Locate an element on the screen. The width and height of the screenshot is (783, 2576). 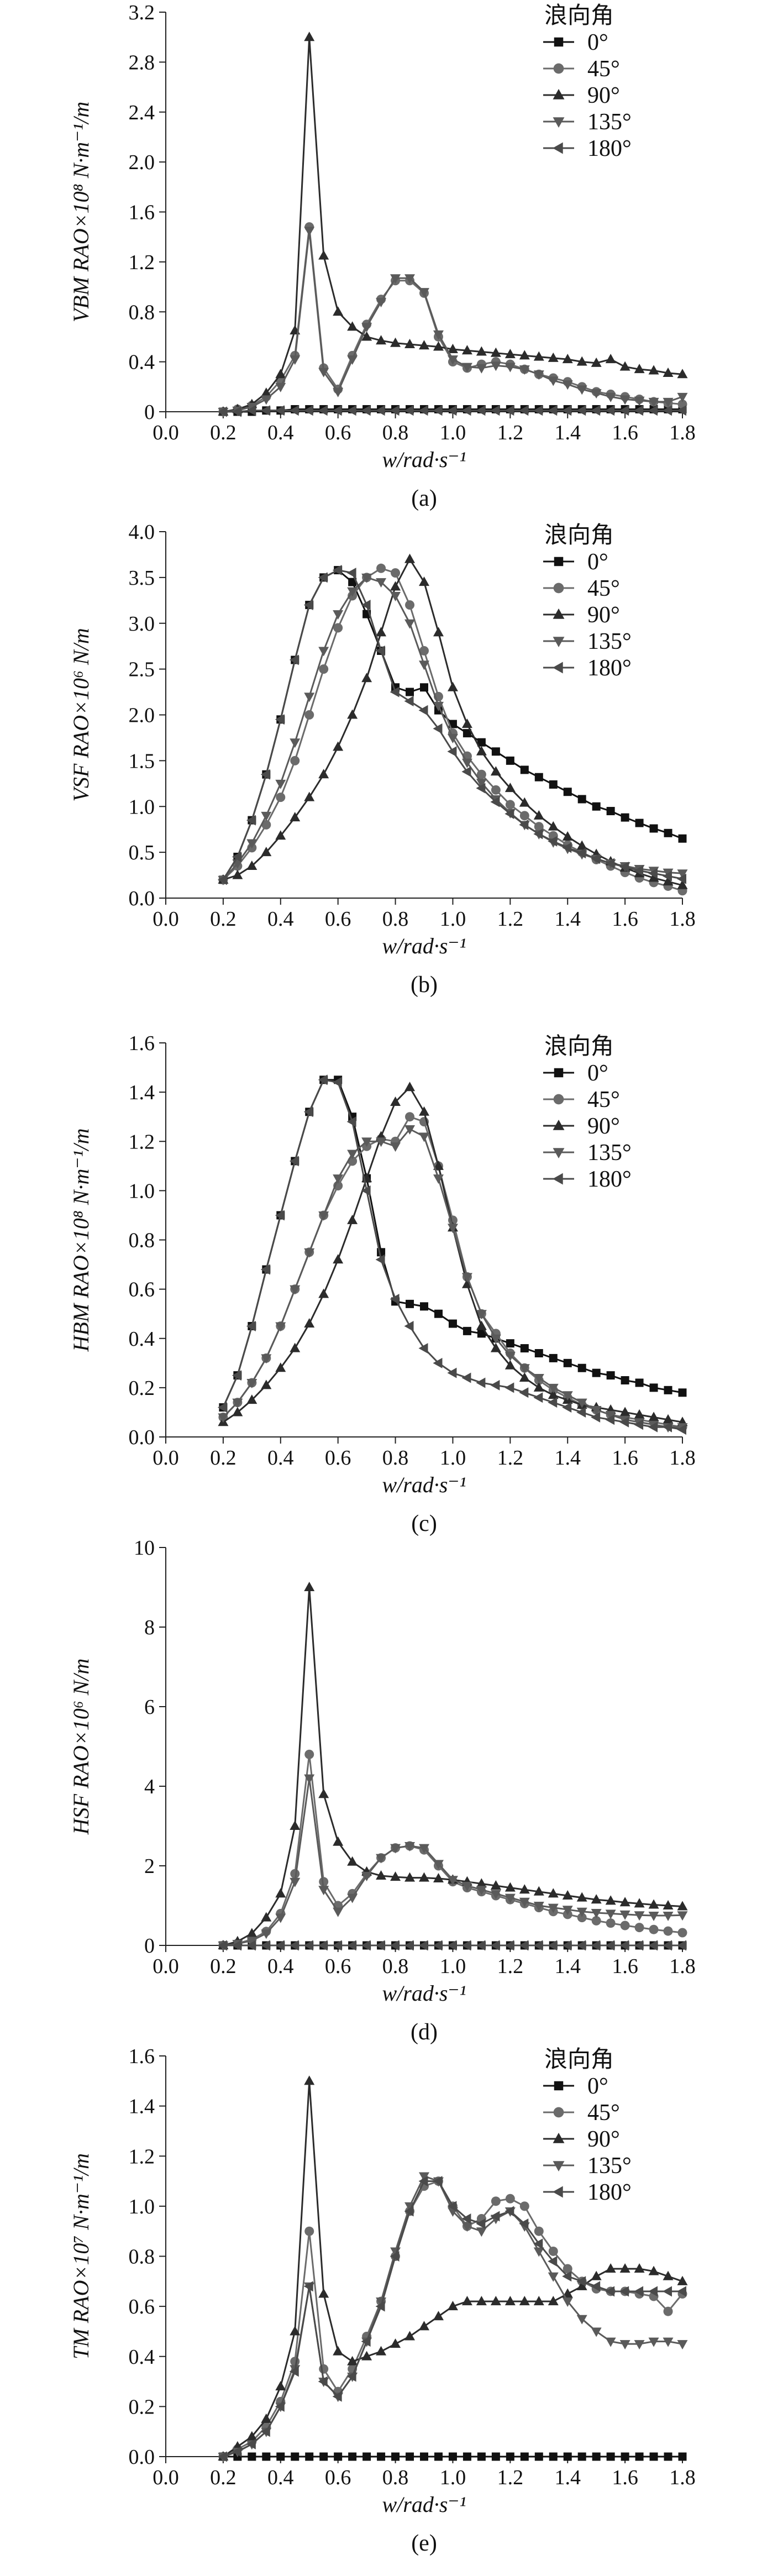
y-tick-label: 8 is located at coordinates (149, 1627).